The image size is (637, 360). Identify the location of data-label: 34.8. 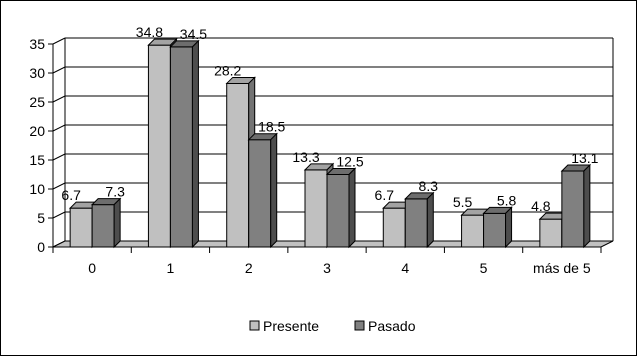
(149, 32).